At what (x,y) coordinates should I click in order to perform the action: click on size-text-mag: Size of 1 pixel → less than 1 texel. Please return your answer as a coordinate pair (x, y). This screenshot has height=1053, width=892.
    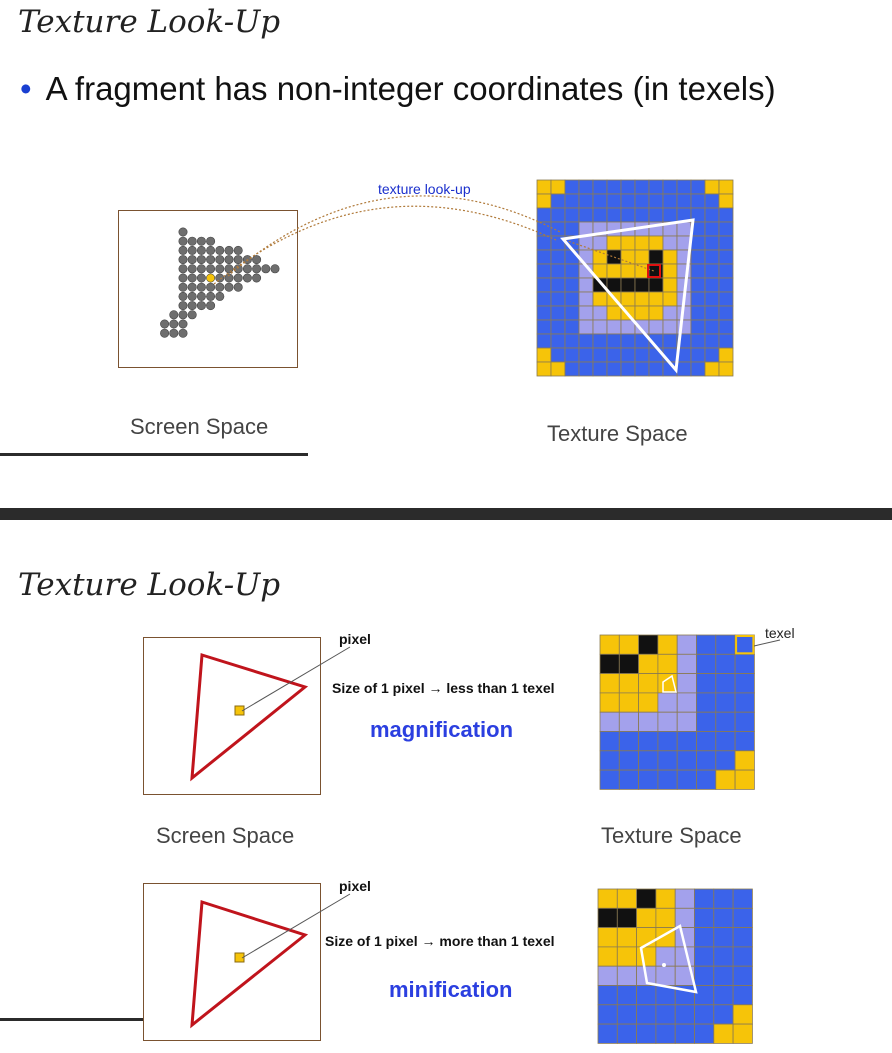
    Looking at the image, I should click on (443, 688).